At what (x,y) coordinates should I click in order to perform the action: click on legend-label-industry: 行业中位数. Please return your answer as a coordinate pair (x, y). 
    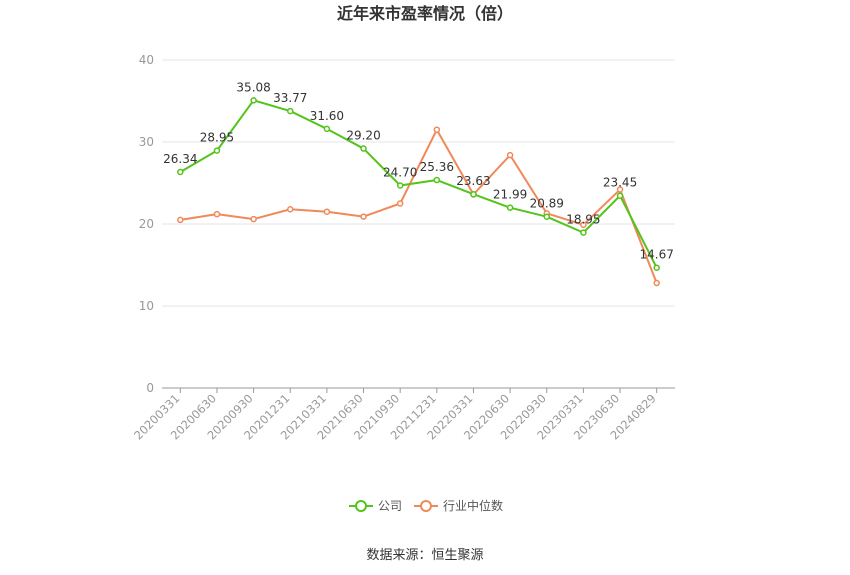
    Looking at the image, I should click on (473, 505).